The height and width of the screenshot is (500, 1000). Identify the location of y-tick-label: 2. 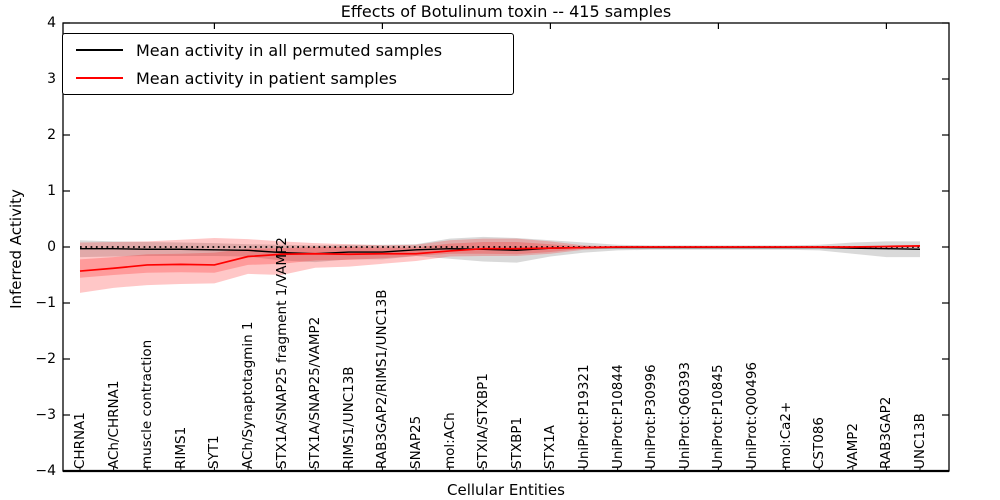
(51, 135).